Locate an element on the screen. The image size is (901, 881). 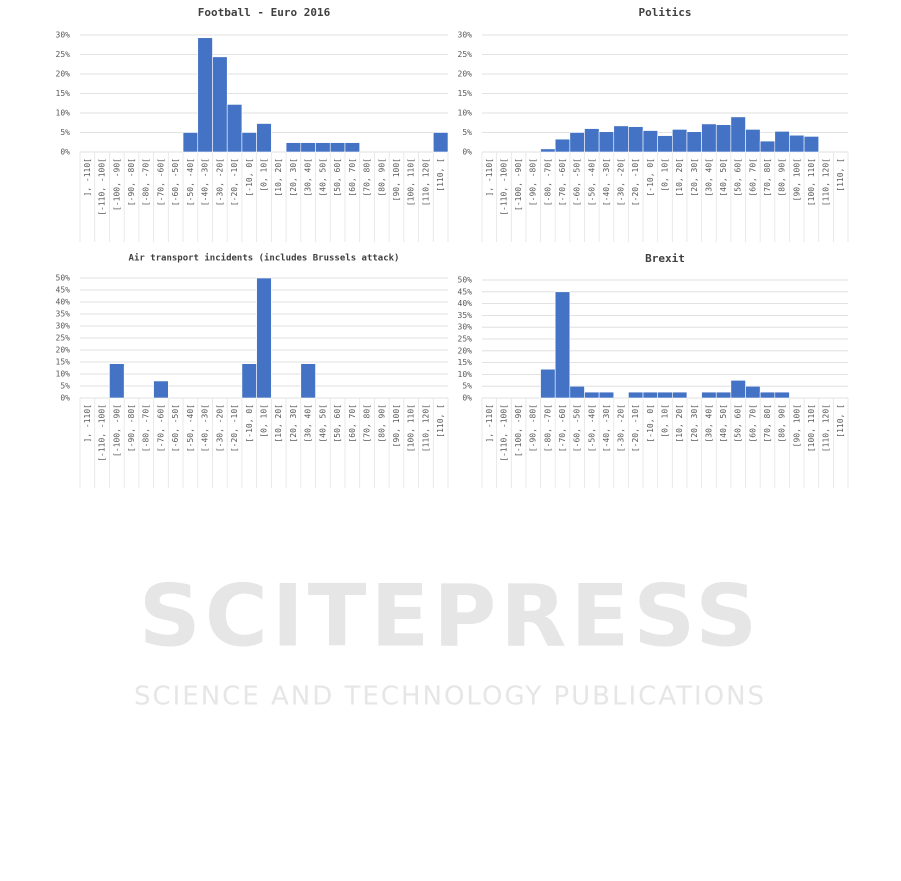
x-tick-label: [-90, -80[ is located at coordinates (533, 428).